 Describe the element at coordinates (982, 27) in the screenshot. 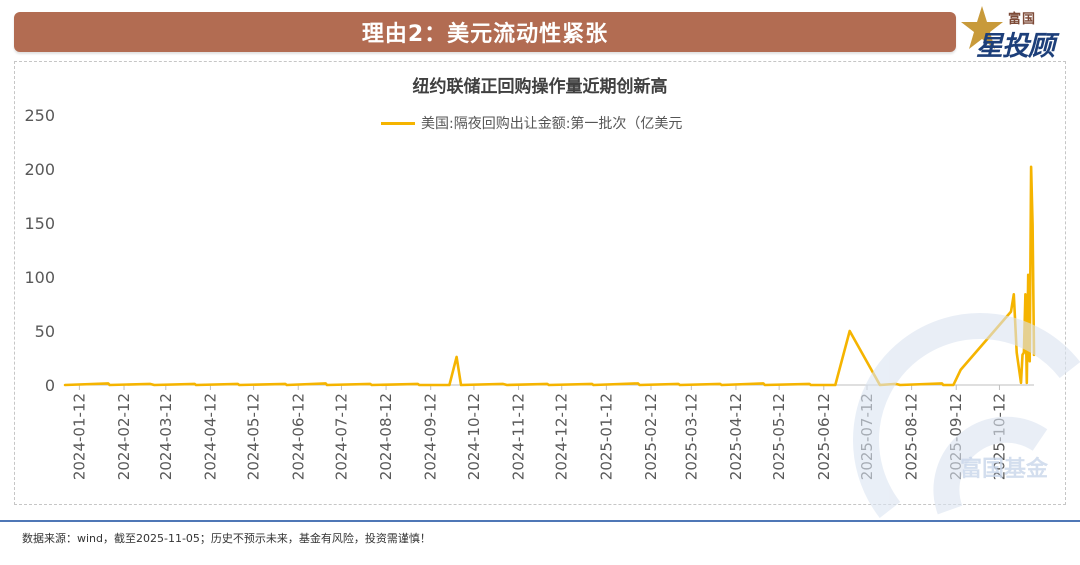

I see `star-icon` at that location.